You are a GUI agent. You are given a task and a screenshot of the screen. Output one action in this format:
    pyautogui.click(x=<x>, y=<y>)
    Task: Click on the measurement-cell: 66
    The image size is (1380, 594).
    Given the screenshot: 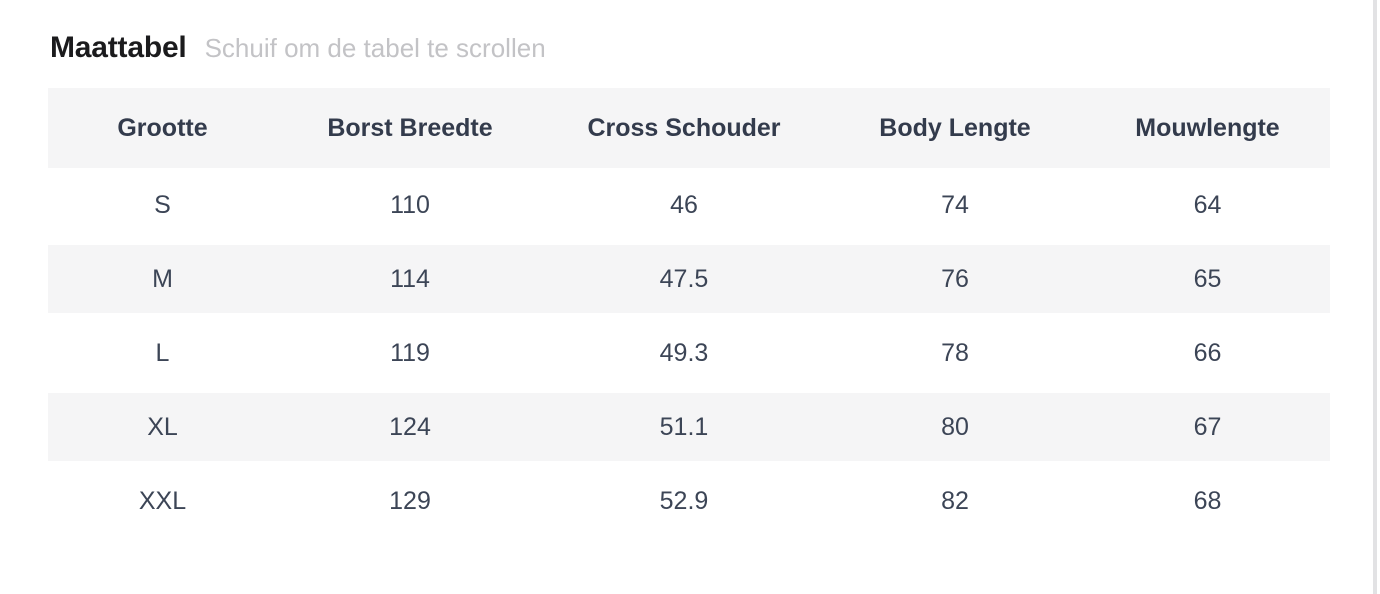 What is the action you would take?
    pyautogui.click(x=1207, y=353)
    